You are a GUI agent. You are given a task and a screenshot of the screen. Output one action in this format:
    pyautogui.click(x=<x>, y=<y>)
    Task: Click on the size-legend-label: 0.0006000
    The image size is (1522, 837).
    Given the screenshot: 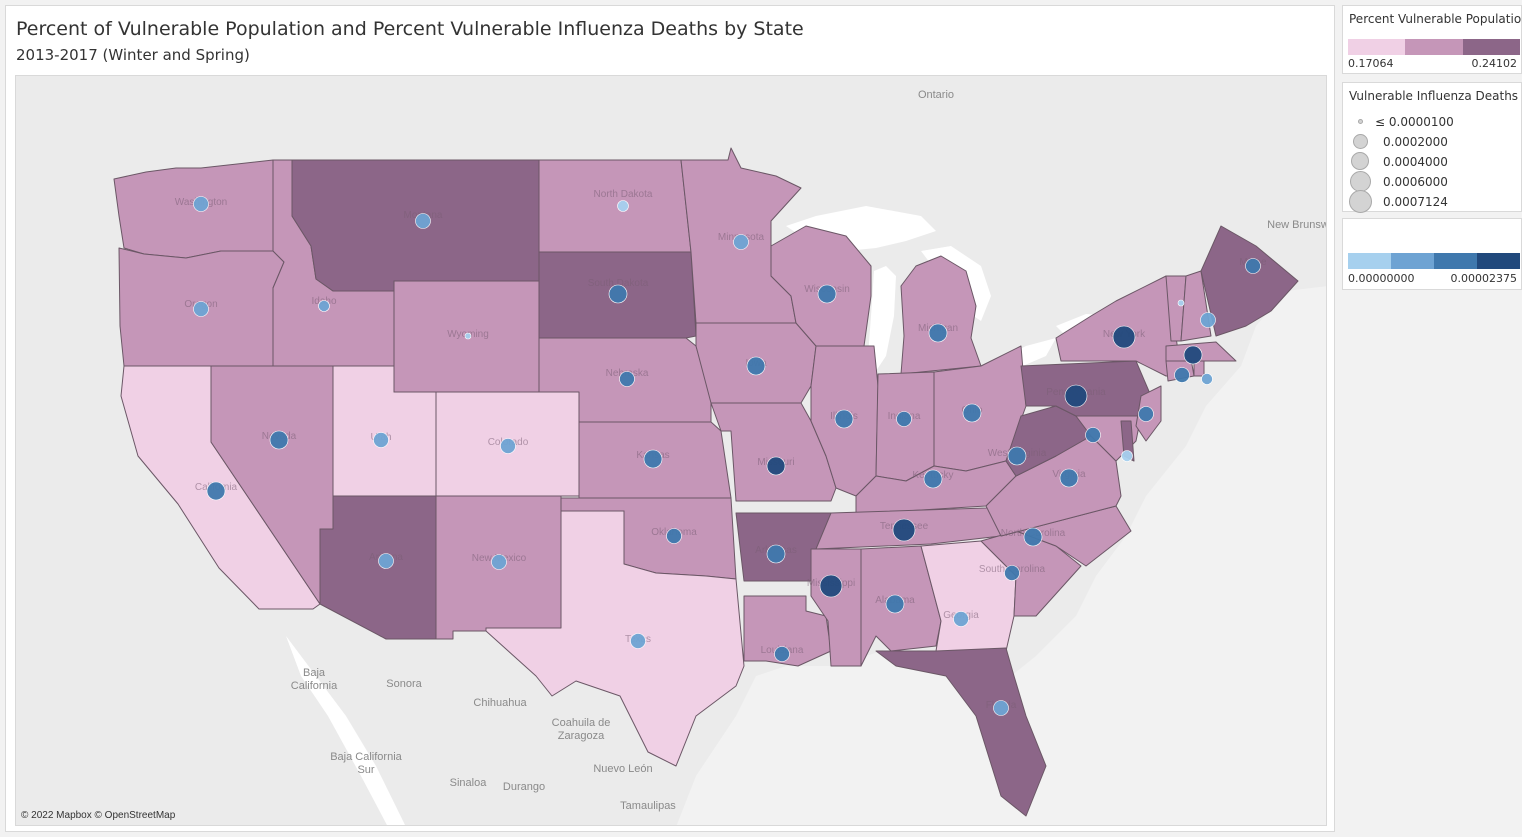 What is the action you would take?
    pyautogui.click(x=1415, y=182)
    